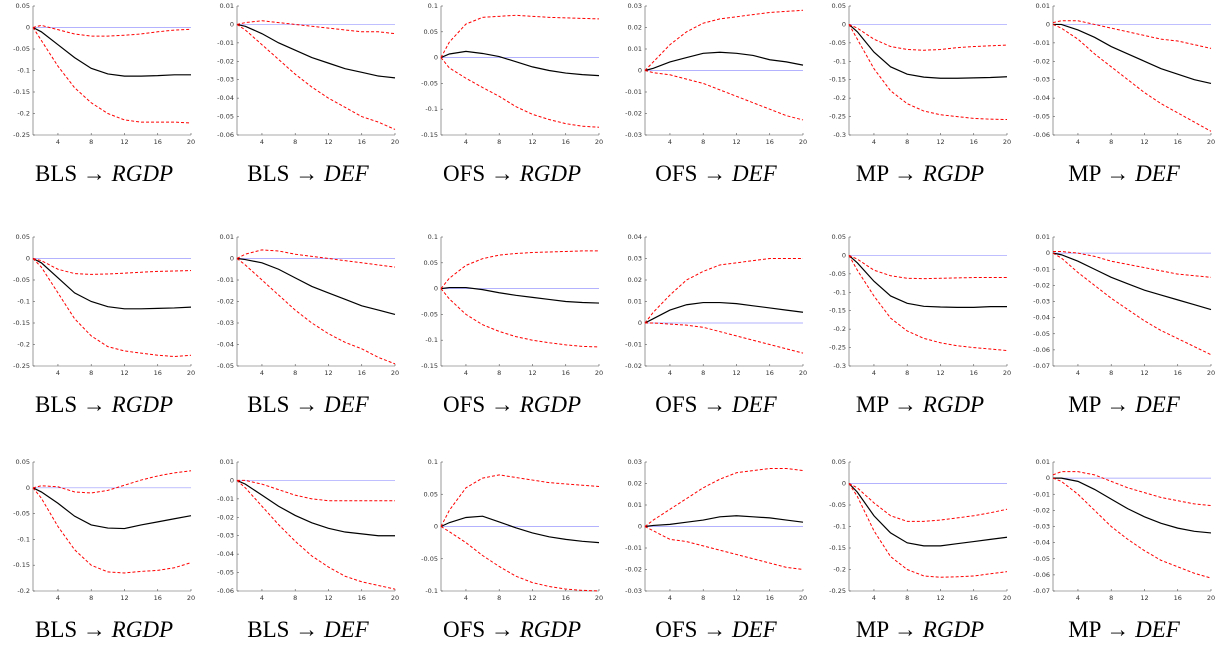  Describe the element at coordinates (225, 554) in the screenshot. I see `y-tick-label: -0.04` at that location.